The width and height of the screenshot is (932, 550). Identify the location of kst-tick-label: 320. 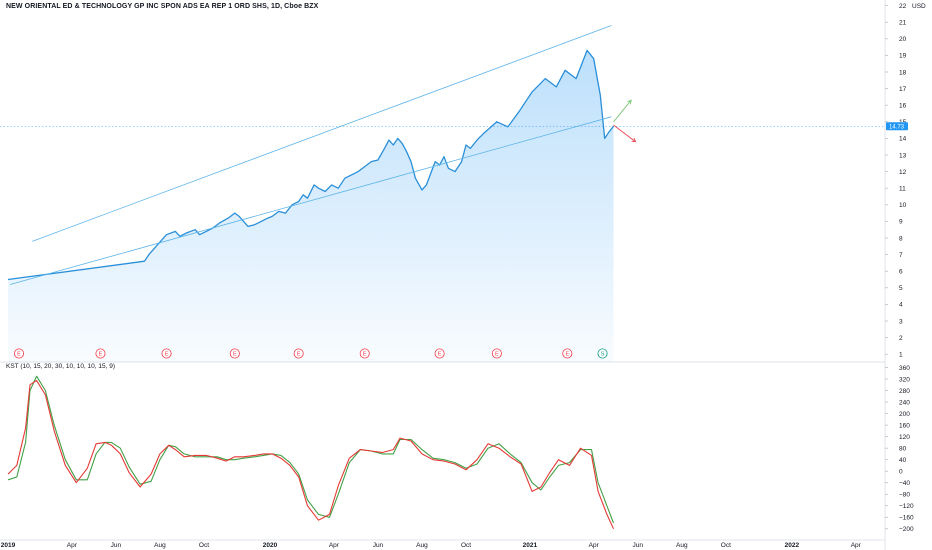
(904, 379).